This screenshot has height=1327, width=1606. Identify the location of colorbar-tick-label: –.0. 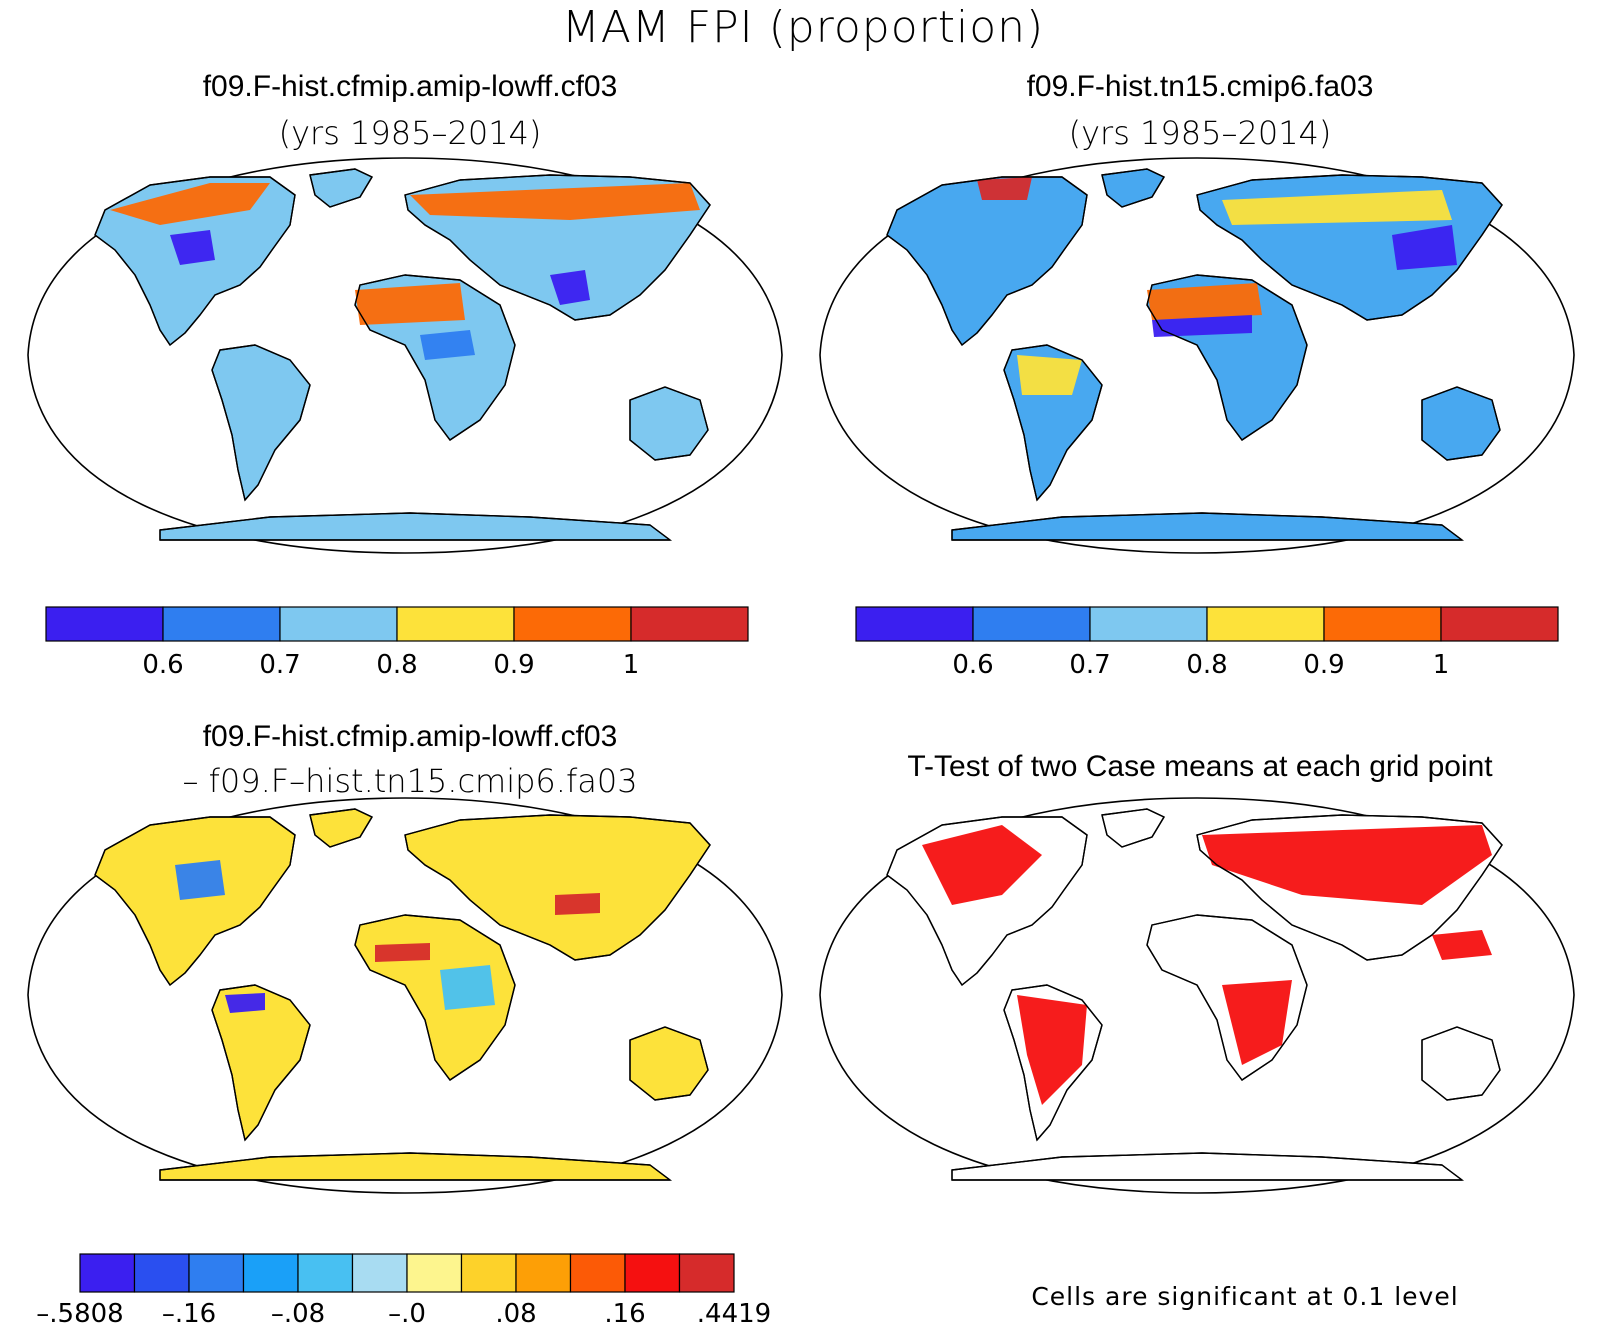
(407, 1313).